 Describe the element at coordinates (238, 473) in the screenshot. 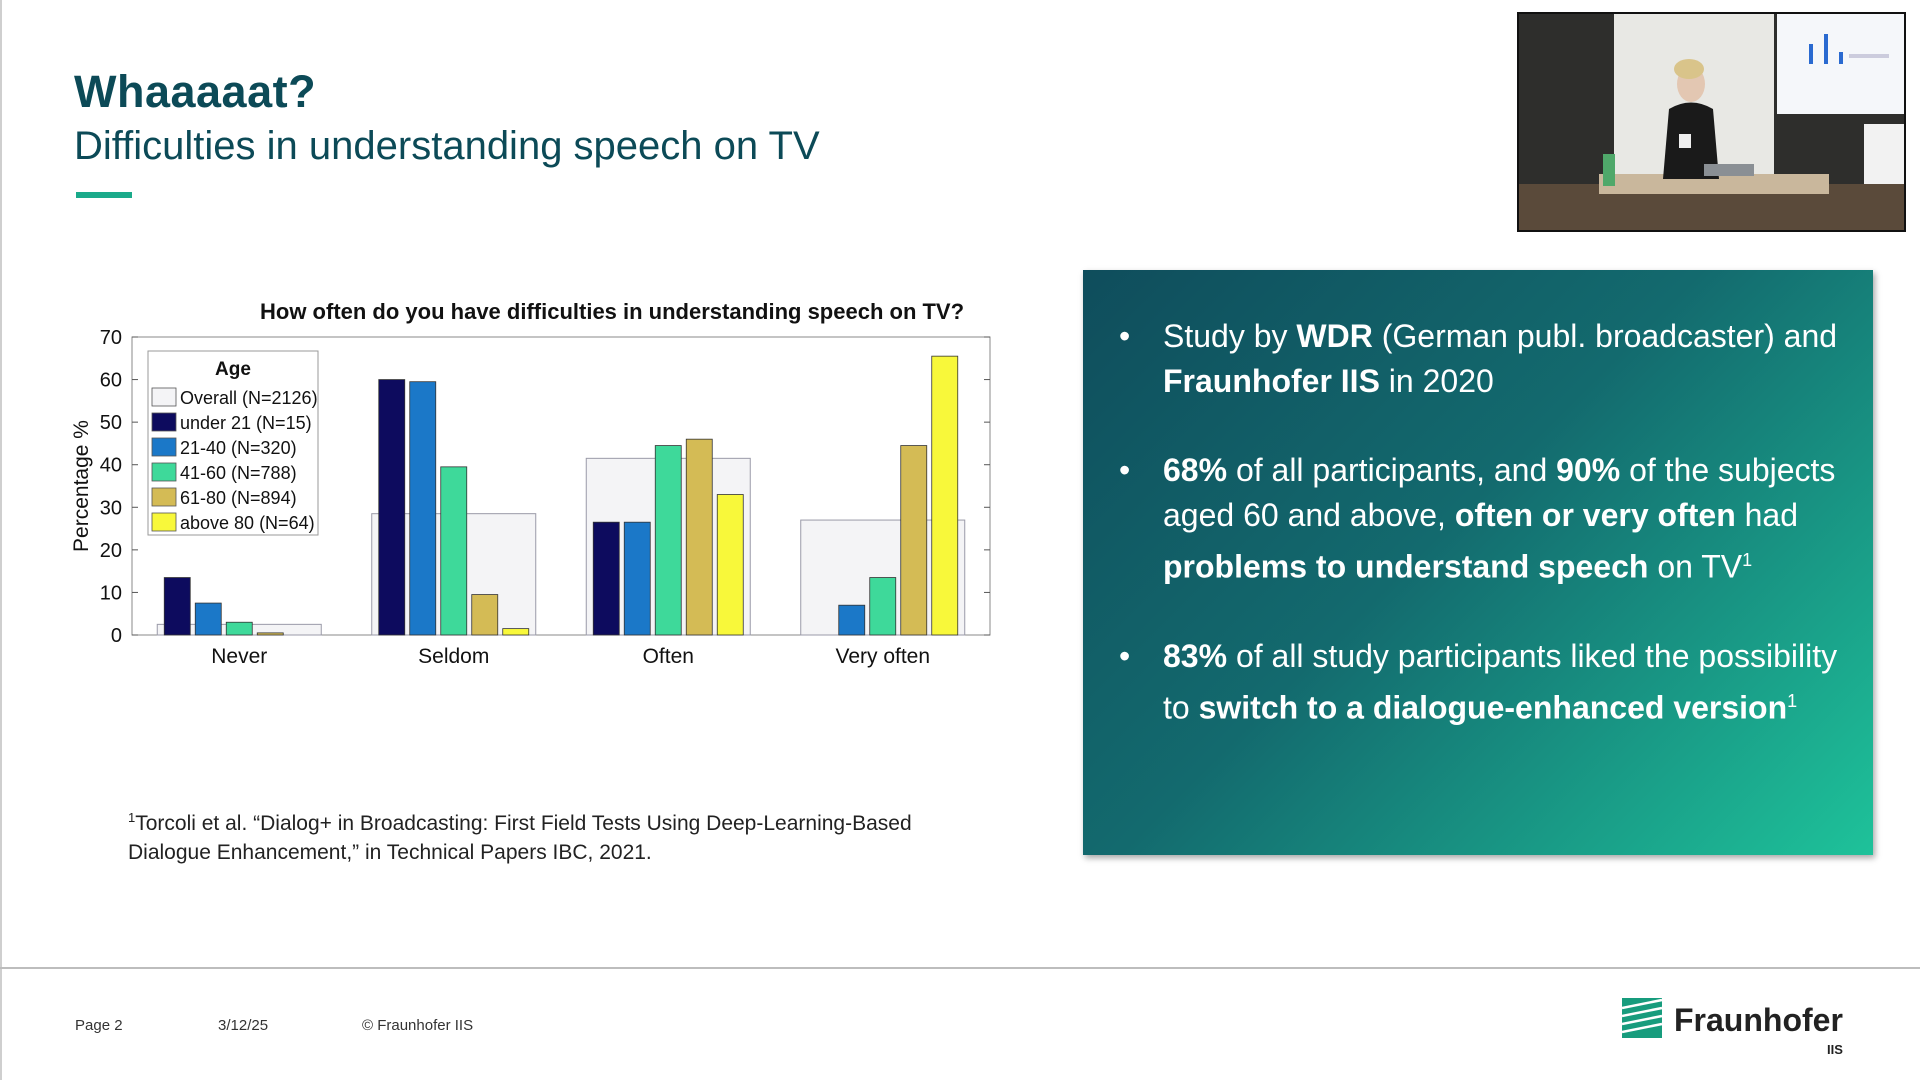

I see `legend-label: 41-60 (N=788)` at that location.